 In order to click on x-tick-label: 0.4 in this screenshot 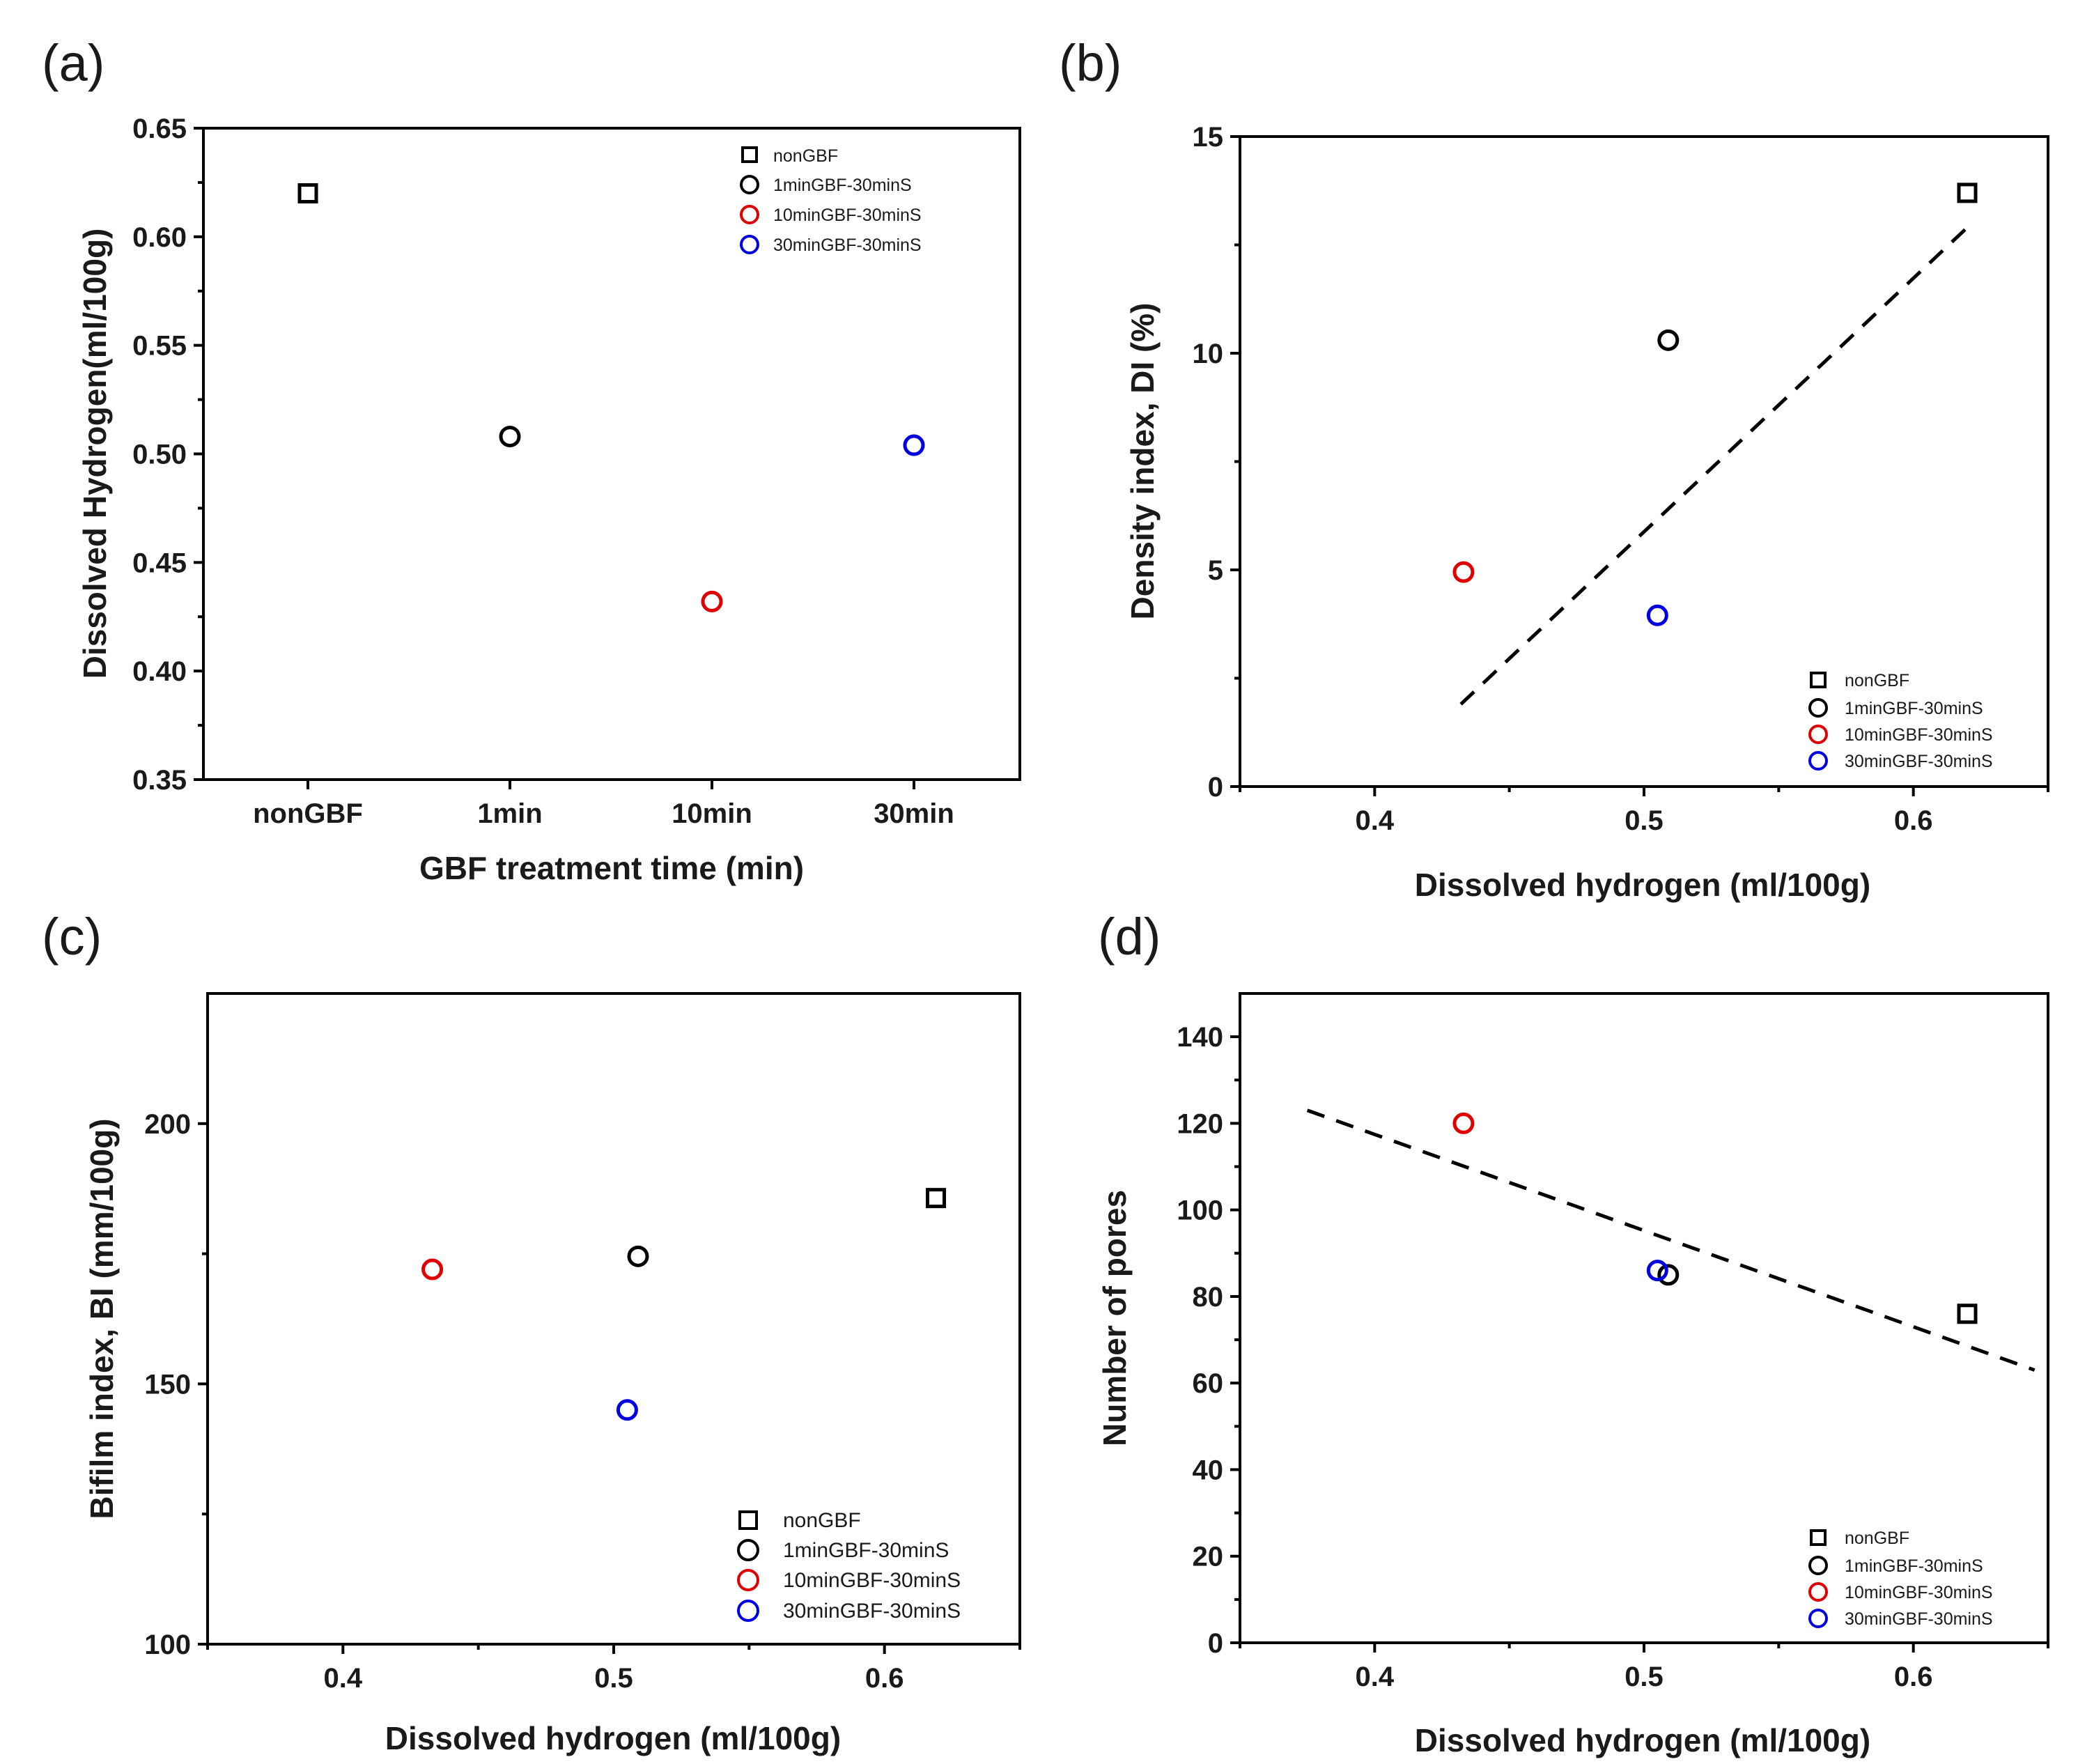, I will do `click(1375, 820)`.